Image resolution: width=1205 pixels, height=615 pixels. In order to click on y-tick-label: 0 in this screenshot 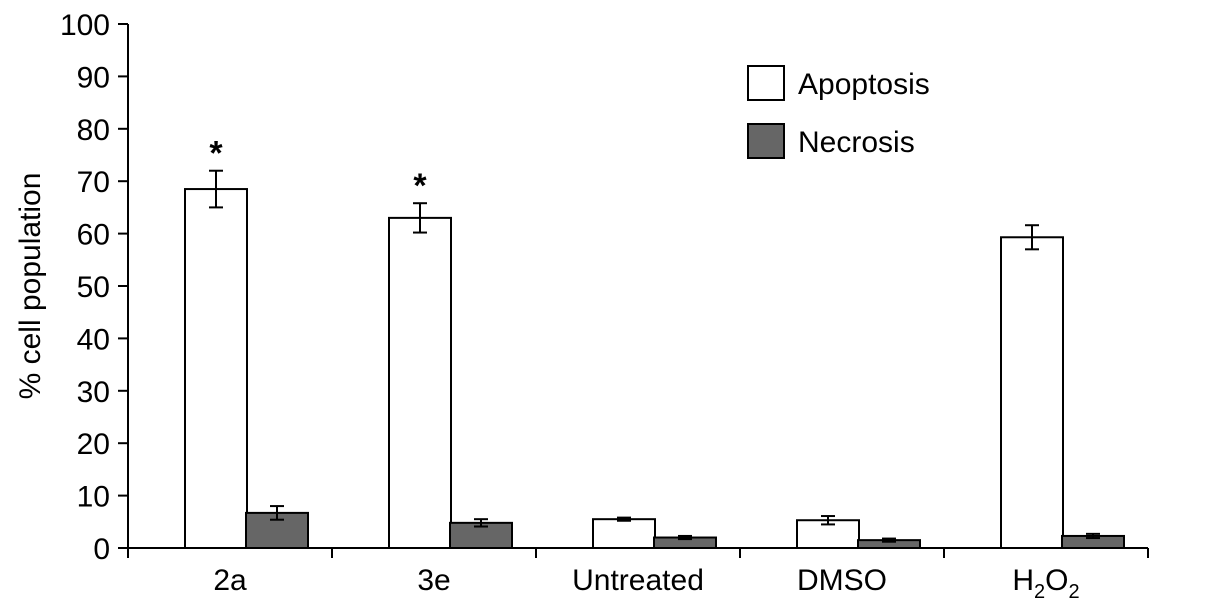, I will do `click(101, 549)`.